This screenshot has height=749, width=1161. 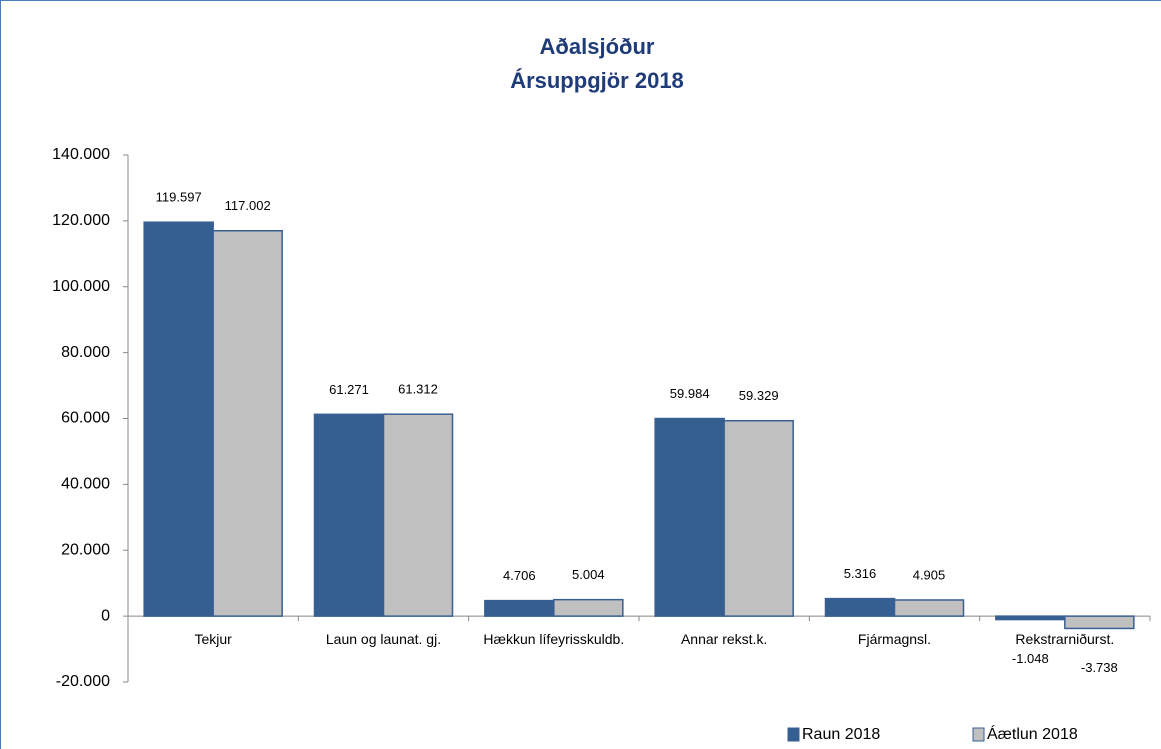 What do you see at coordinates (349, 389) in the screenshot?
I see `value-label: 61.271` at bounding box center [349, 389].